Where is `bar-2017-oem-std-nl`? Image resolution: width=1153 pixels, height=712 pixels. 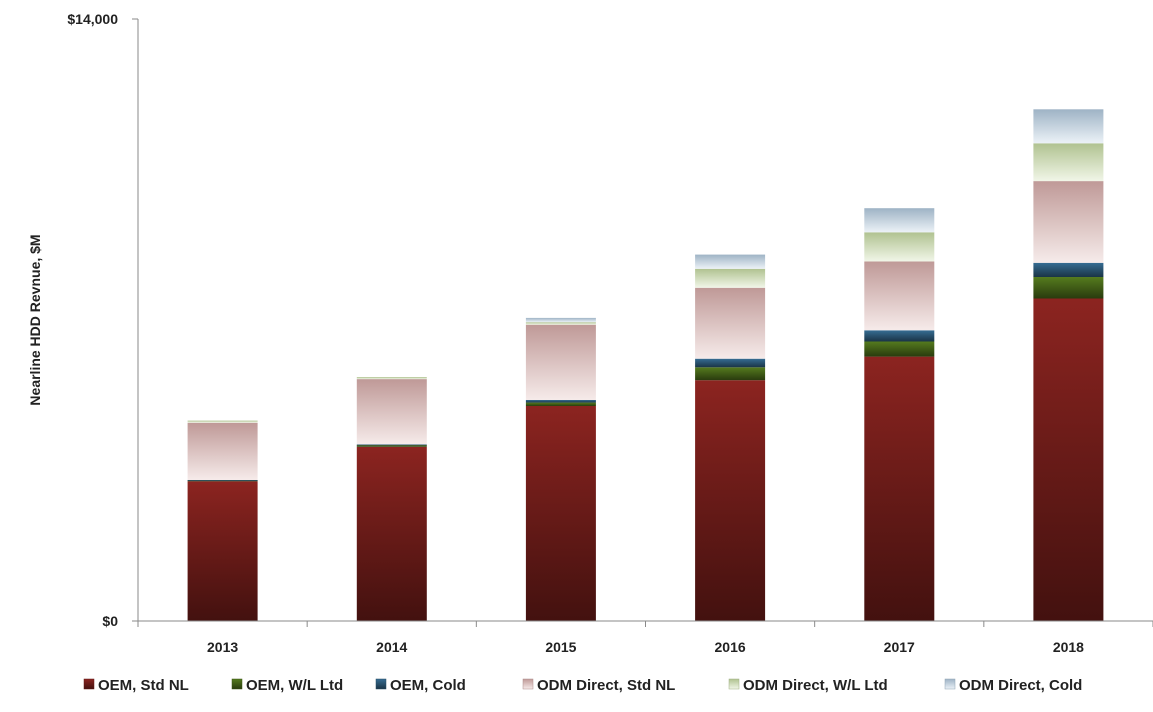 bar-2017-oem-std-nl is located at coordinates (899, 488).